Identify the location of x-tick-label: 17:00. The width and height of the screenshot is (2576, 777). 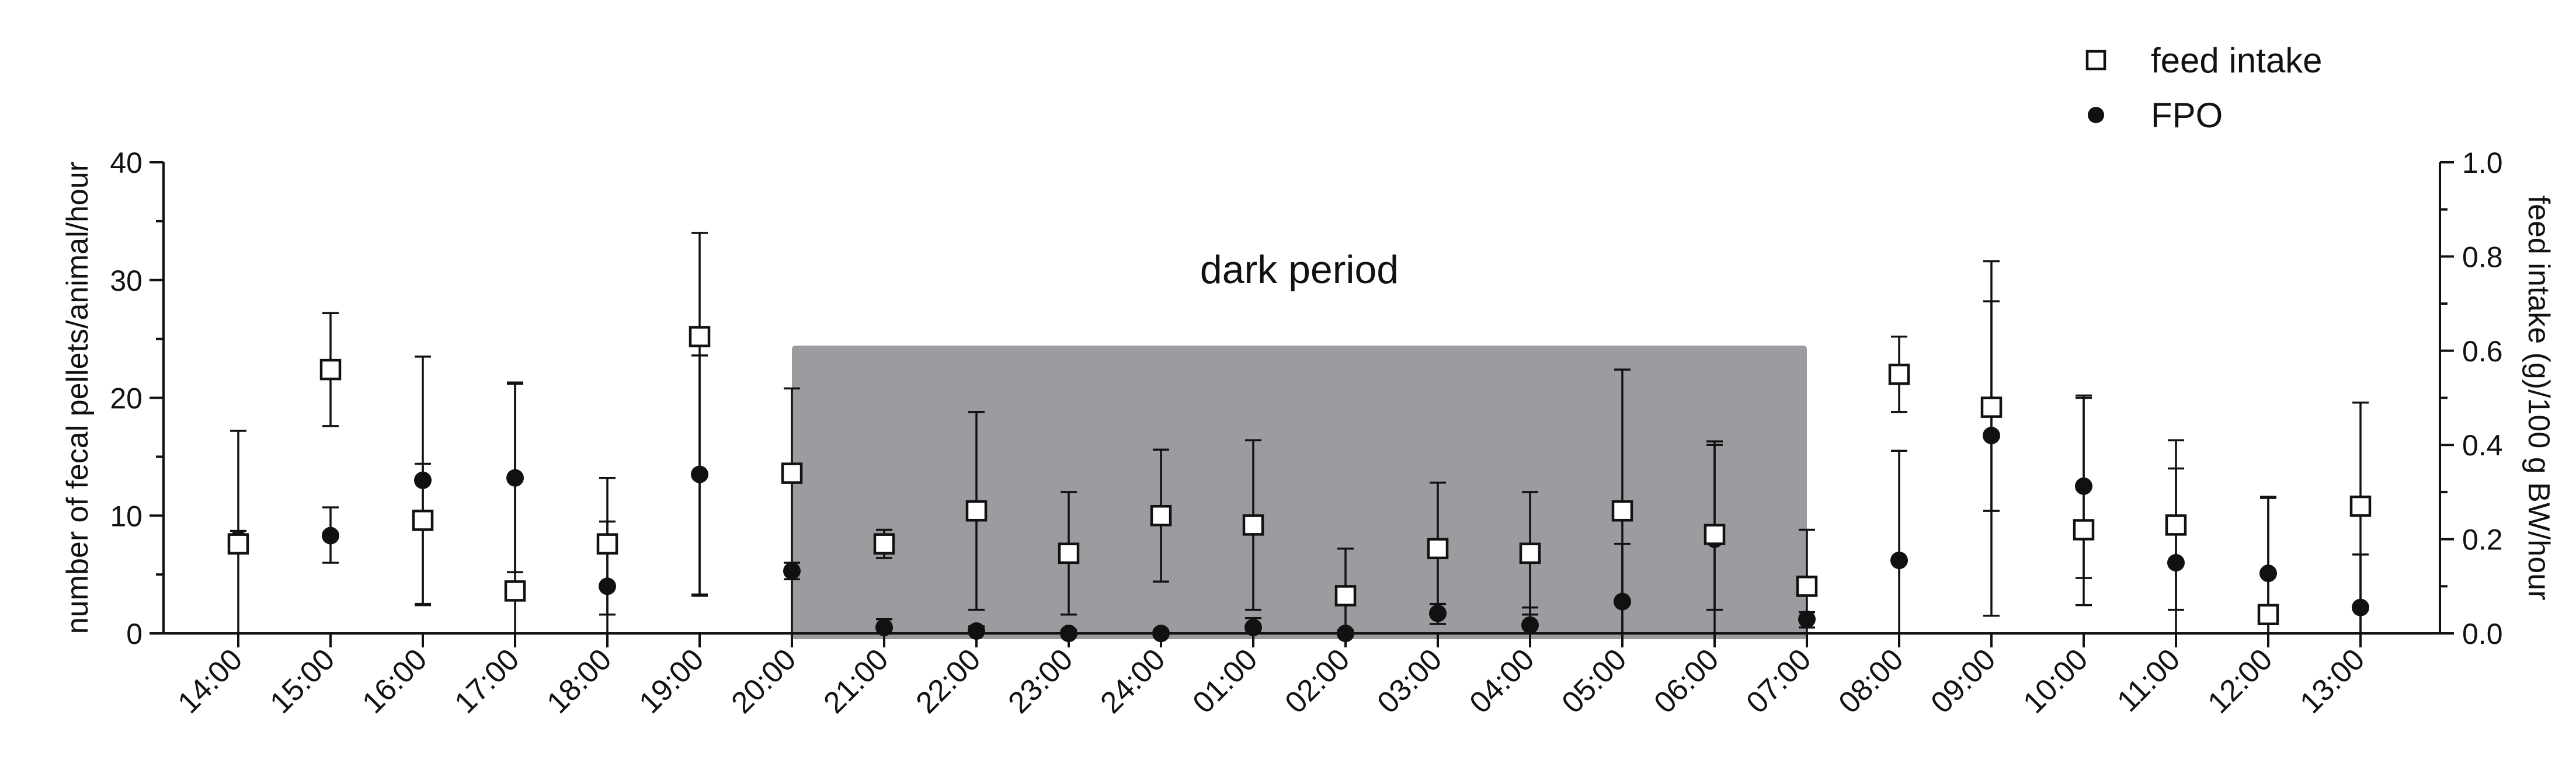
(487, 681).